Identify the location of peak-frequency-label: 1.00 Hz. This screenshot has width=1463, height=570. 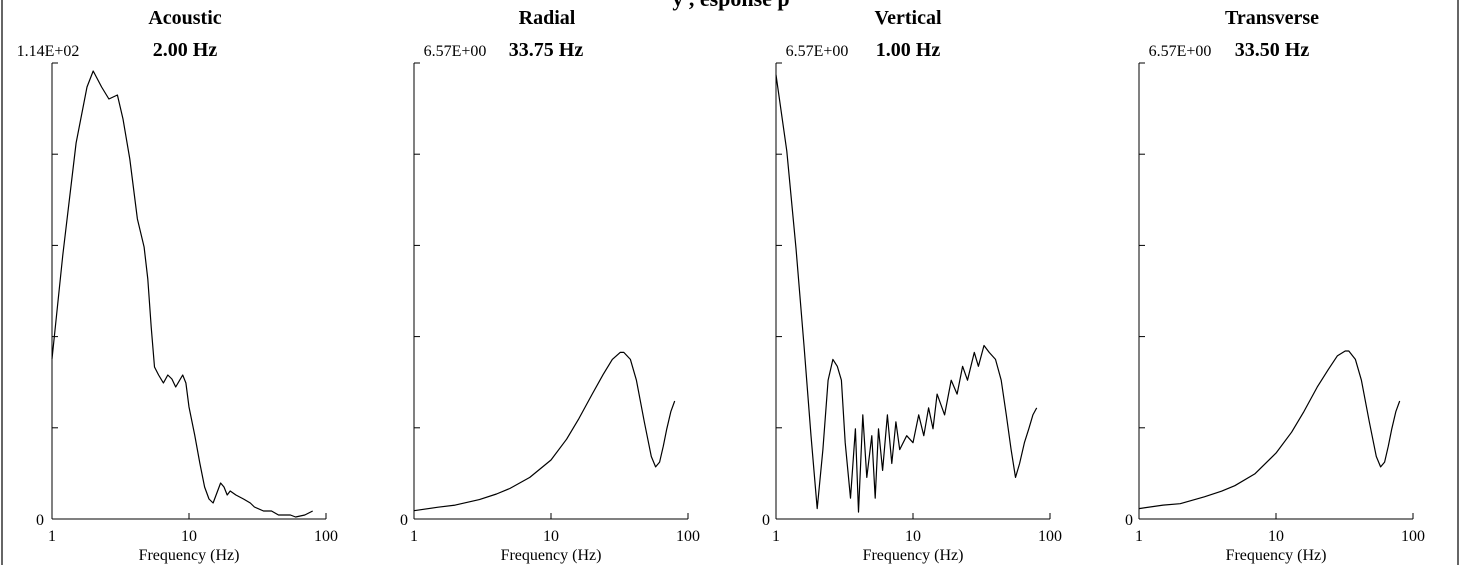
(908, 50).